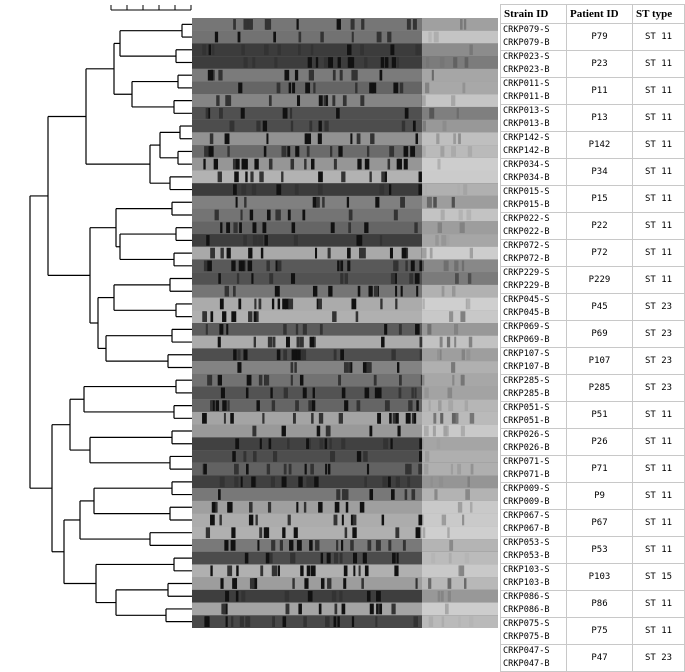  Describe the element at coordinates (592, 226) in the screenshot. I see `table-row: CRKP022-S CRKP022-B P22 ST 11` at that location.